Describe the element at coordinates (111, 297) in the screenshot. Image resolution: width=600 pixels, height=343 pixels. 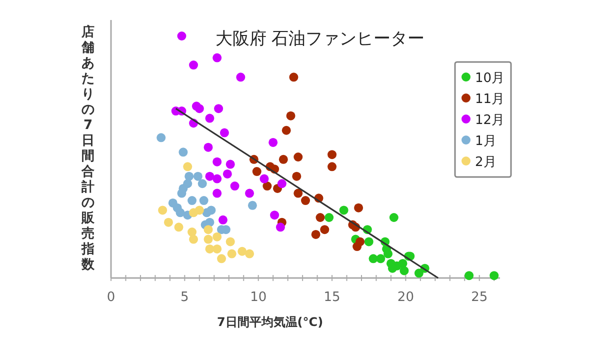
I see `x-tick-label: 0` at that location.